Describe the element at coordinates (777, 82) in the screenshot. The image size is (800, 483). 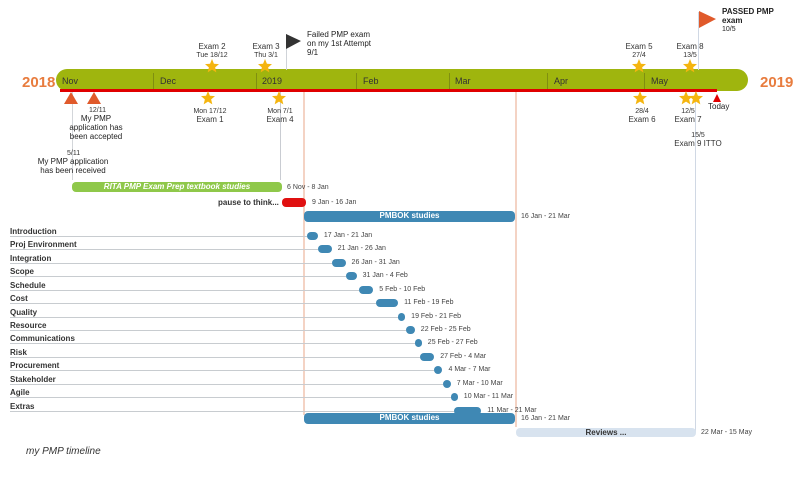
I see `year-end-label: 2019` at that location.